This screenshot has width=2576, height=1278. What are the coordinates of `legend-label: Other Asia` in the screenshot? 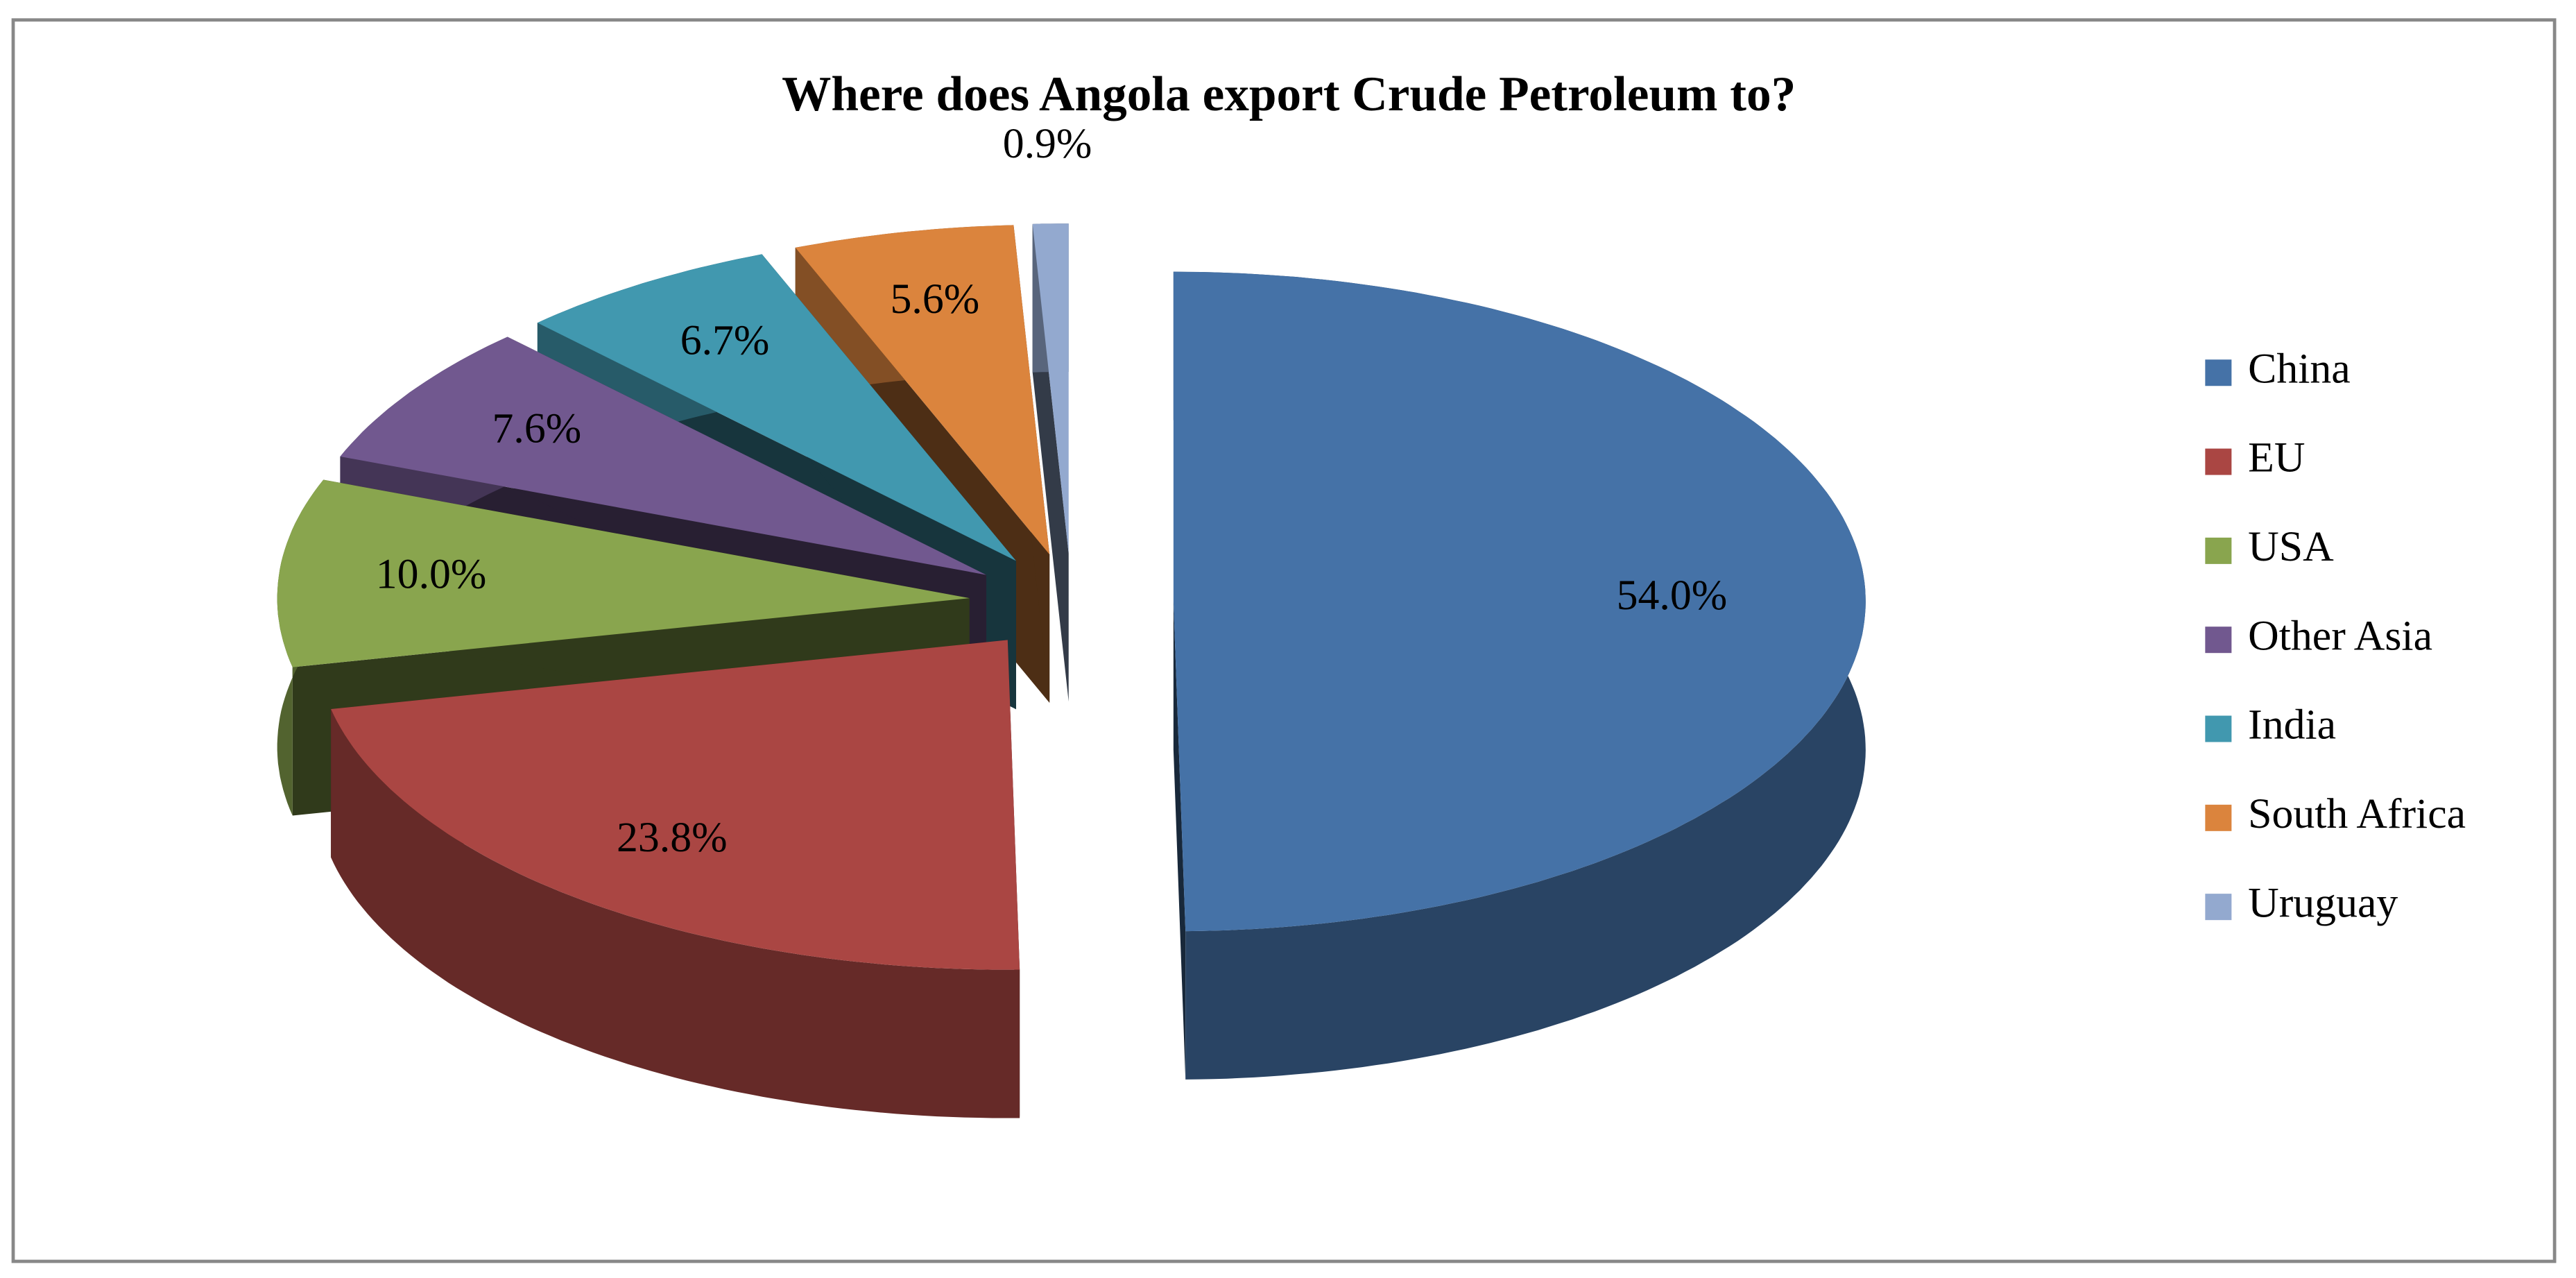 It's located at (2340, 635).